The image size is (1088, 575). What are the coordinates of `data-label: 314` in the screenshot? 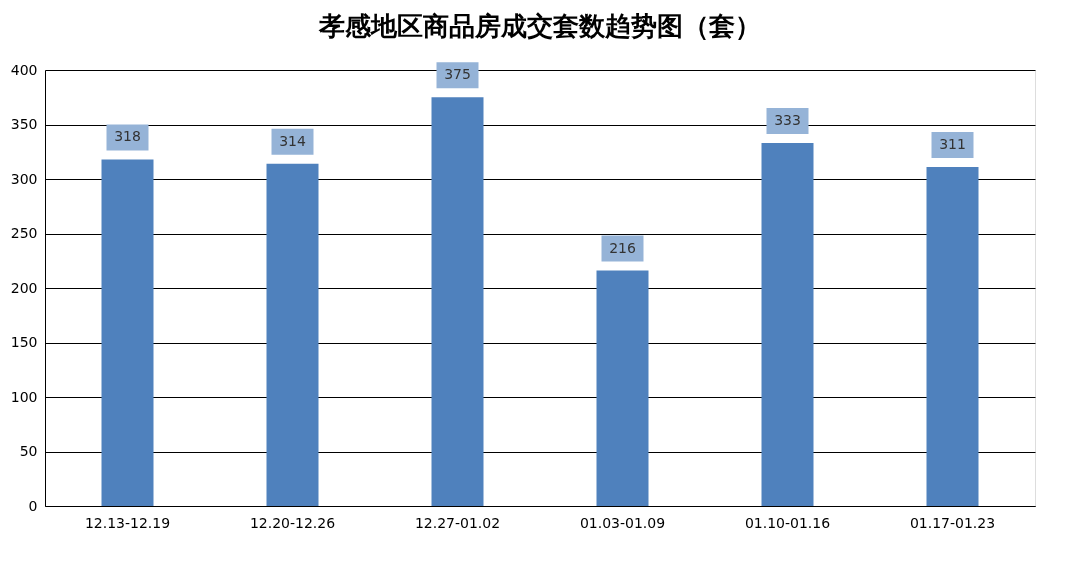 It's located at (292, 140).